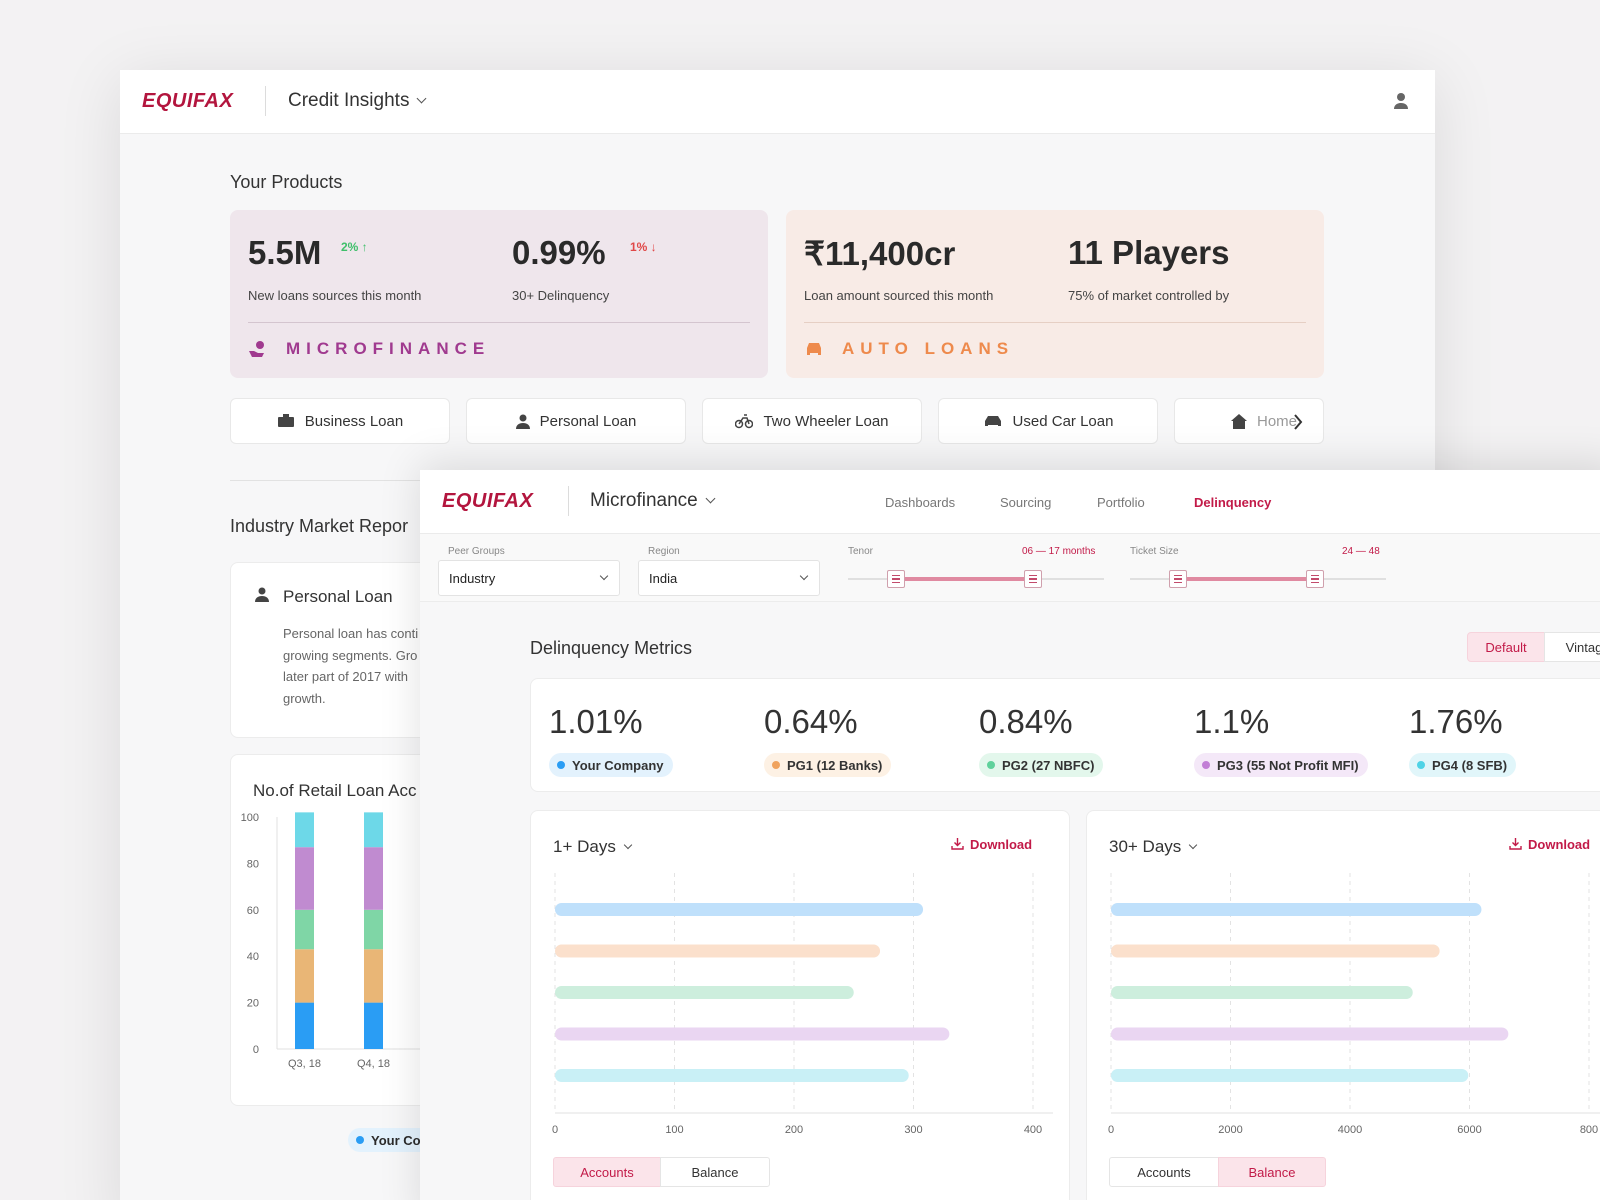 The width and height of the screenshot is (1600, 1200). I want to click on nav-delinquency: Delinquency, so click(1233, 502).